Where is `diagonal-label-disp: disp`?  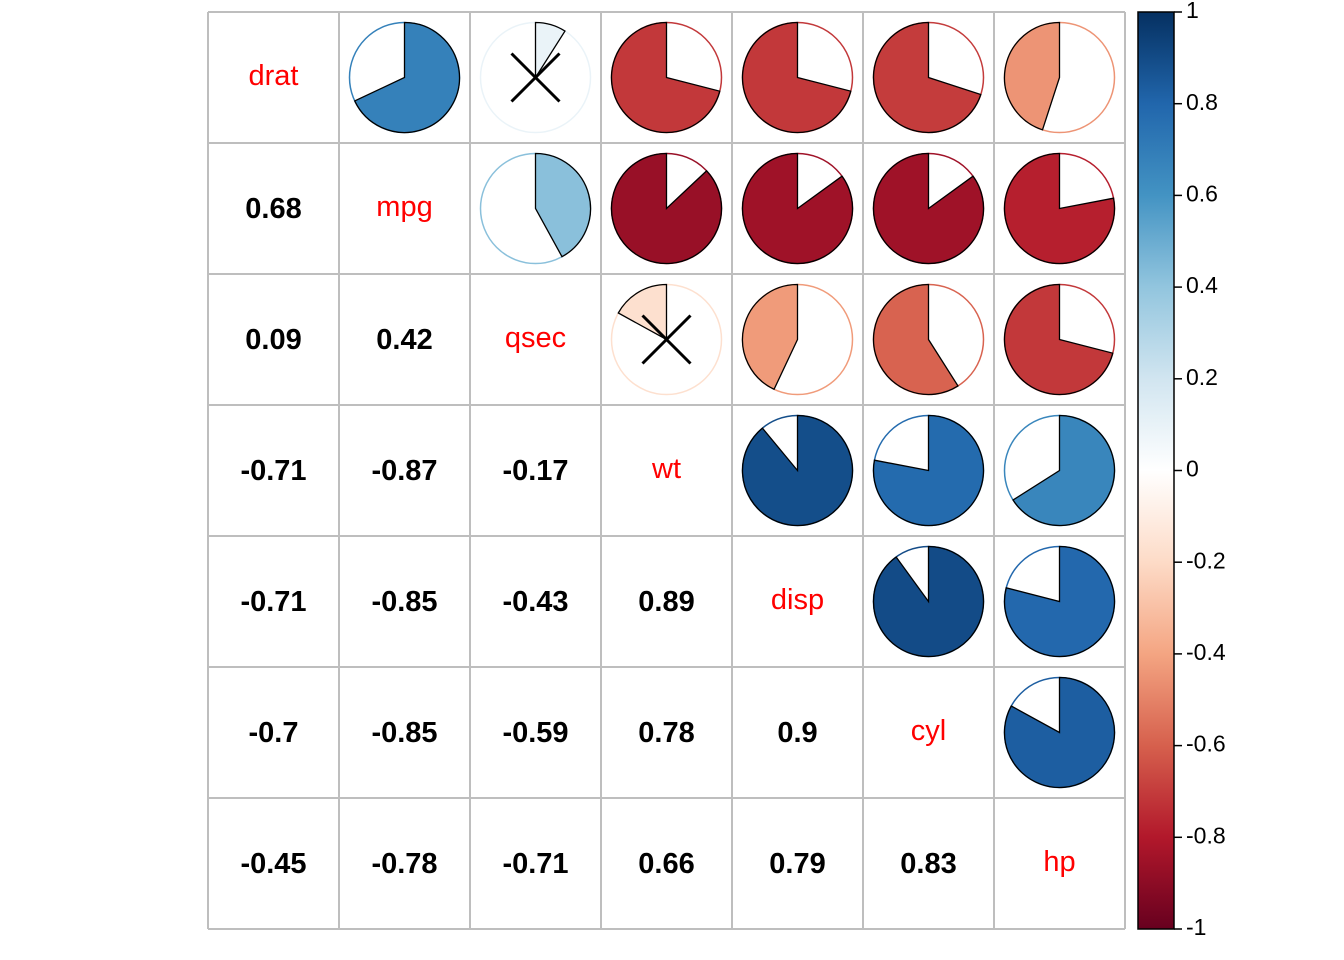
diagonal-label-disp: disp is located at coordinates (797, 600).